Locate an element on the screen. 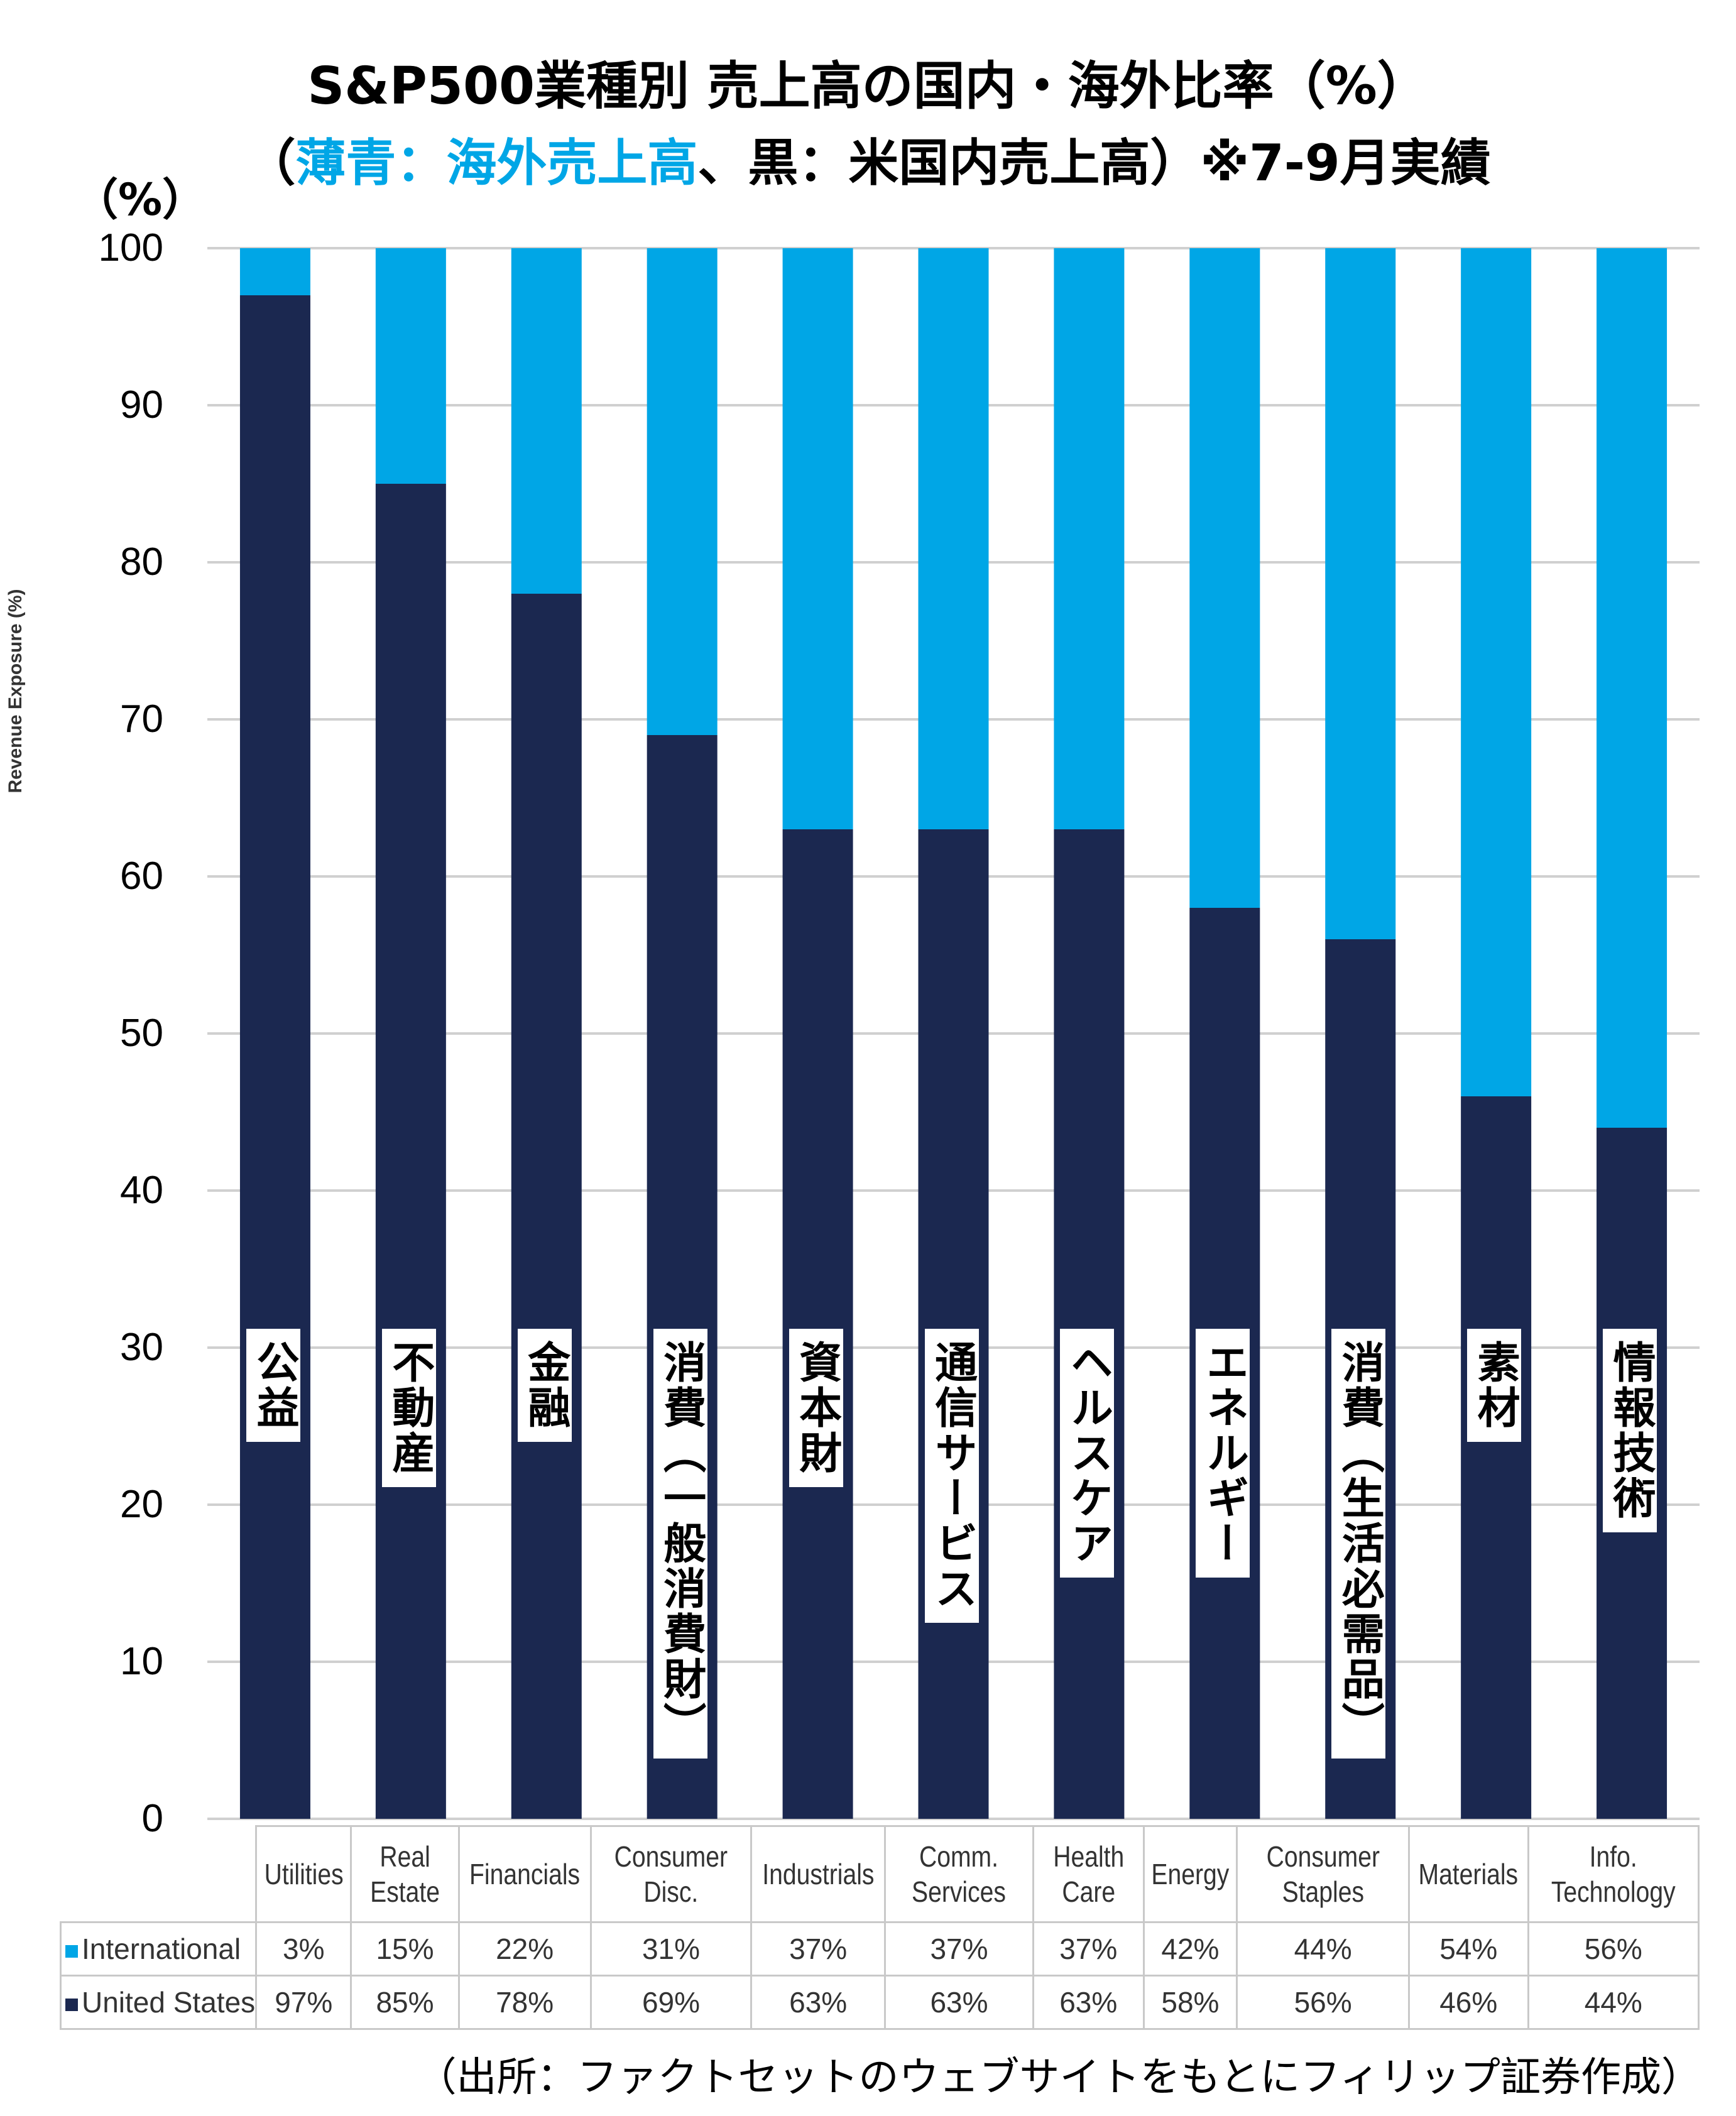  category-label: Real Estate is located at coordinates (405, 1874).